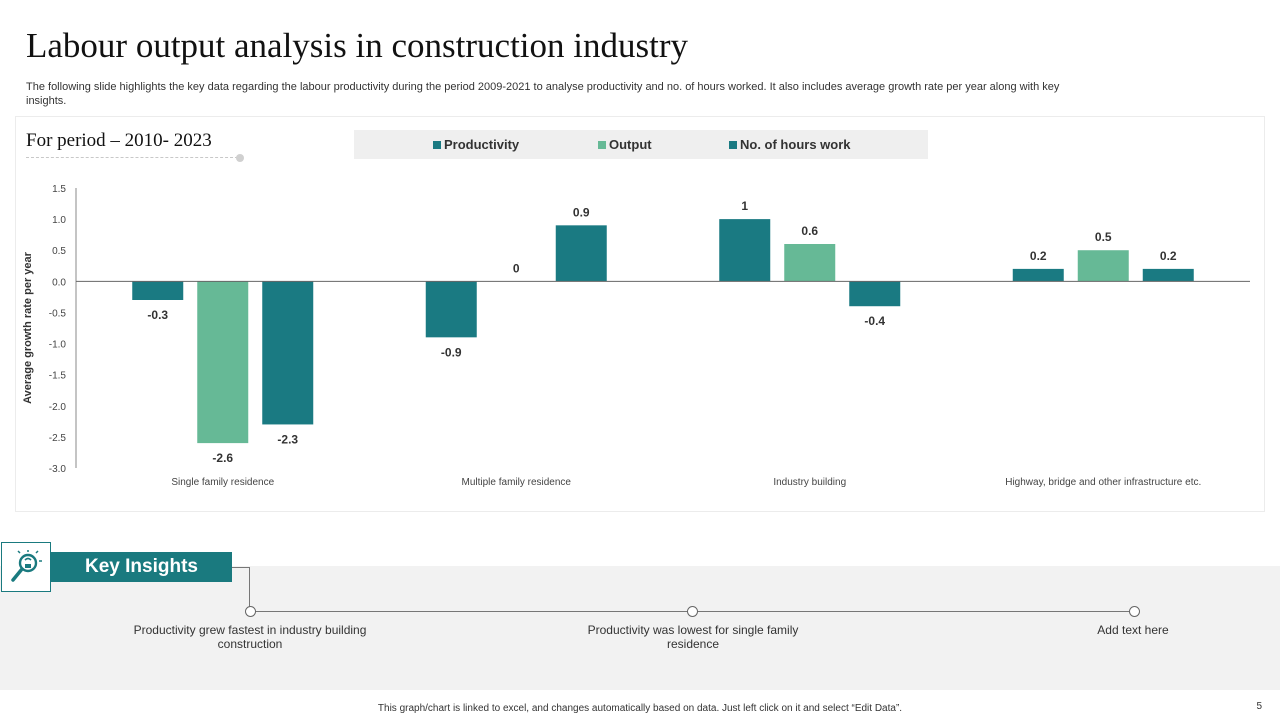 The width and height of the screenshot is (1280, 720). Describe the element at coordinates (1133, 630) in the screenshot. I see `insight-item-3: Add text here` at that location.